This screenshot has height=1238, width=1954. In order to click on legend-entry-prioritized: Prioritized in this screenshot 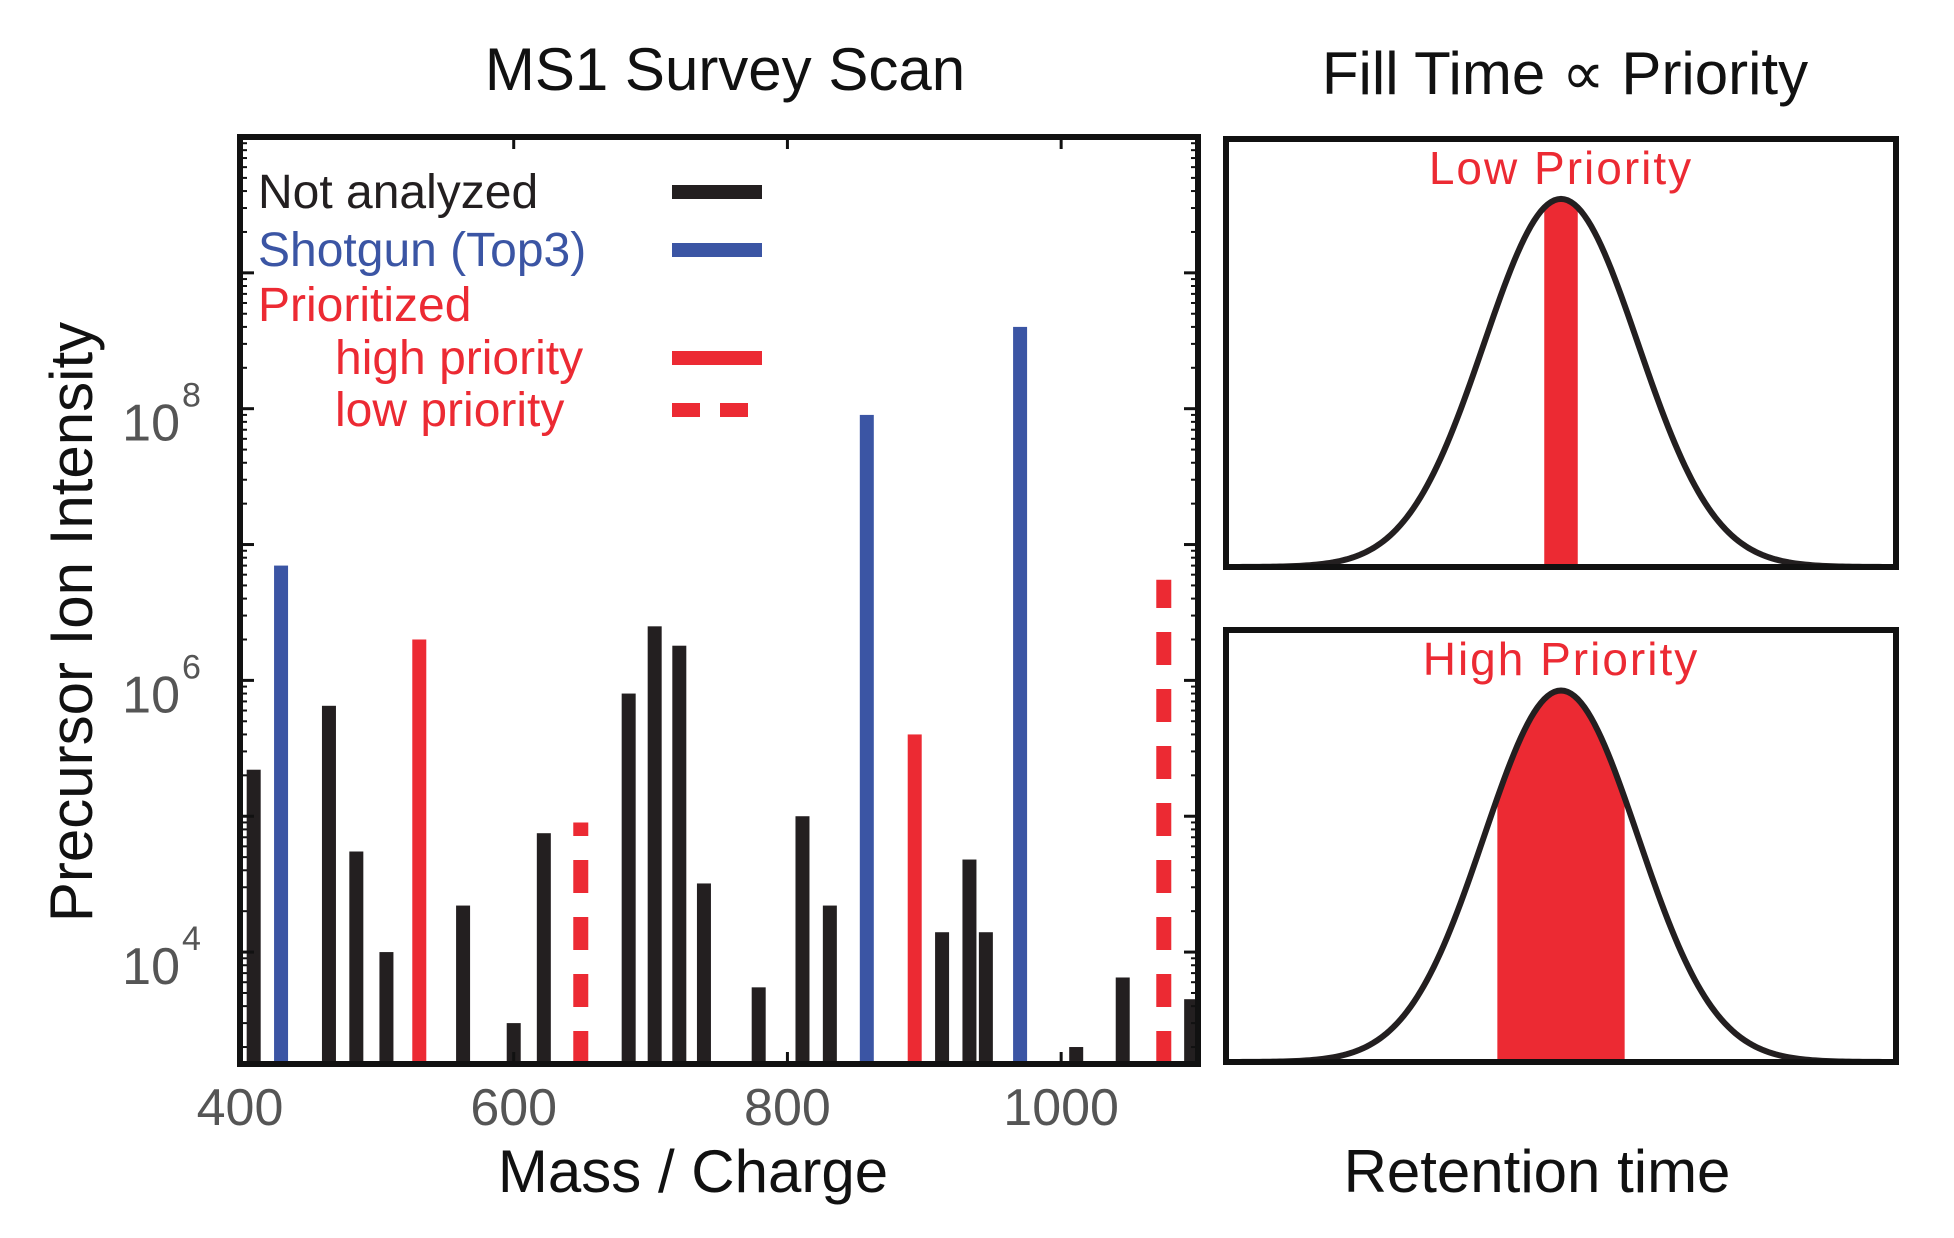, I will do `click(364, 305)`.